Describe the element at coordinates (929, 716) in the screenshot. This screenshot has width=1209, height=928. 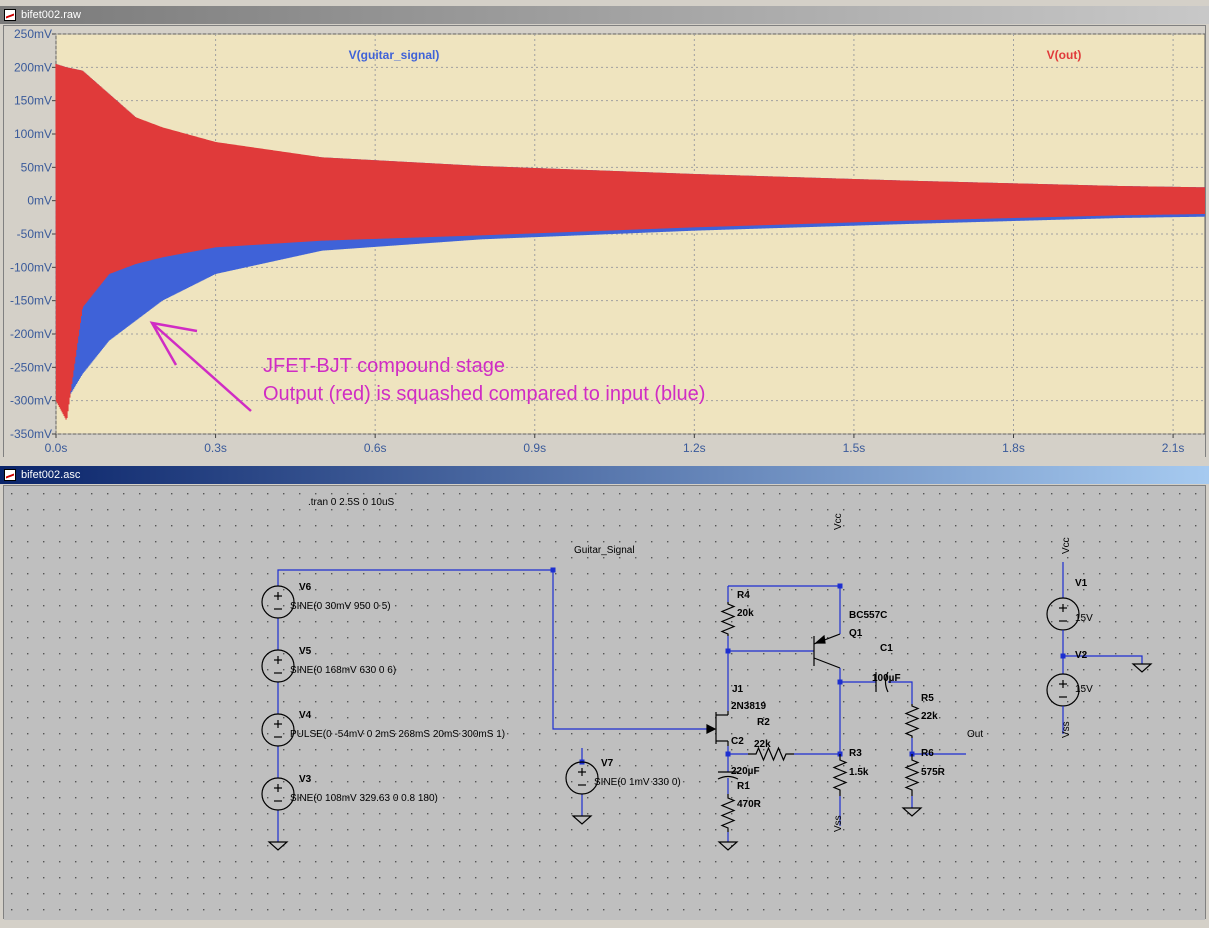
I see `r5-value: 22k` at that location.